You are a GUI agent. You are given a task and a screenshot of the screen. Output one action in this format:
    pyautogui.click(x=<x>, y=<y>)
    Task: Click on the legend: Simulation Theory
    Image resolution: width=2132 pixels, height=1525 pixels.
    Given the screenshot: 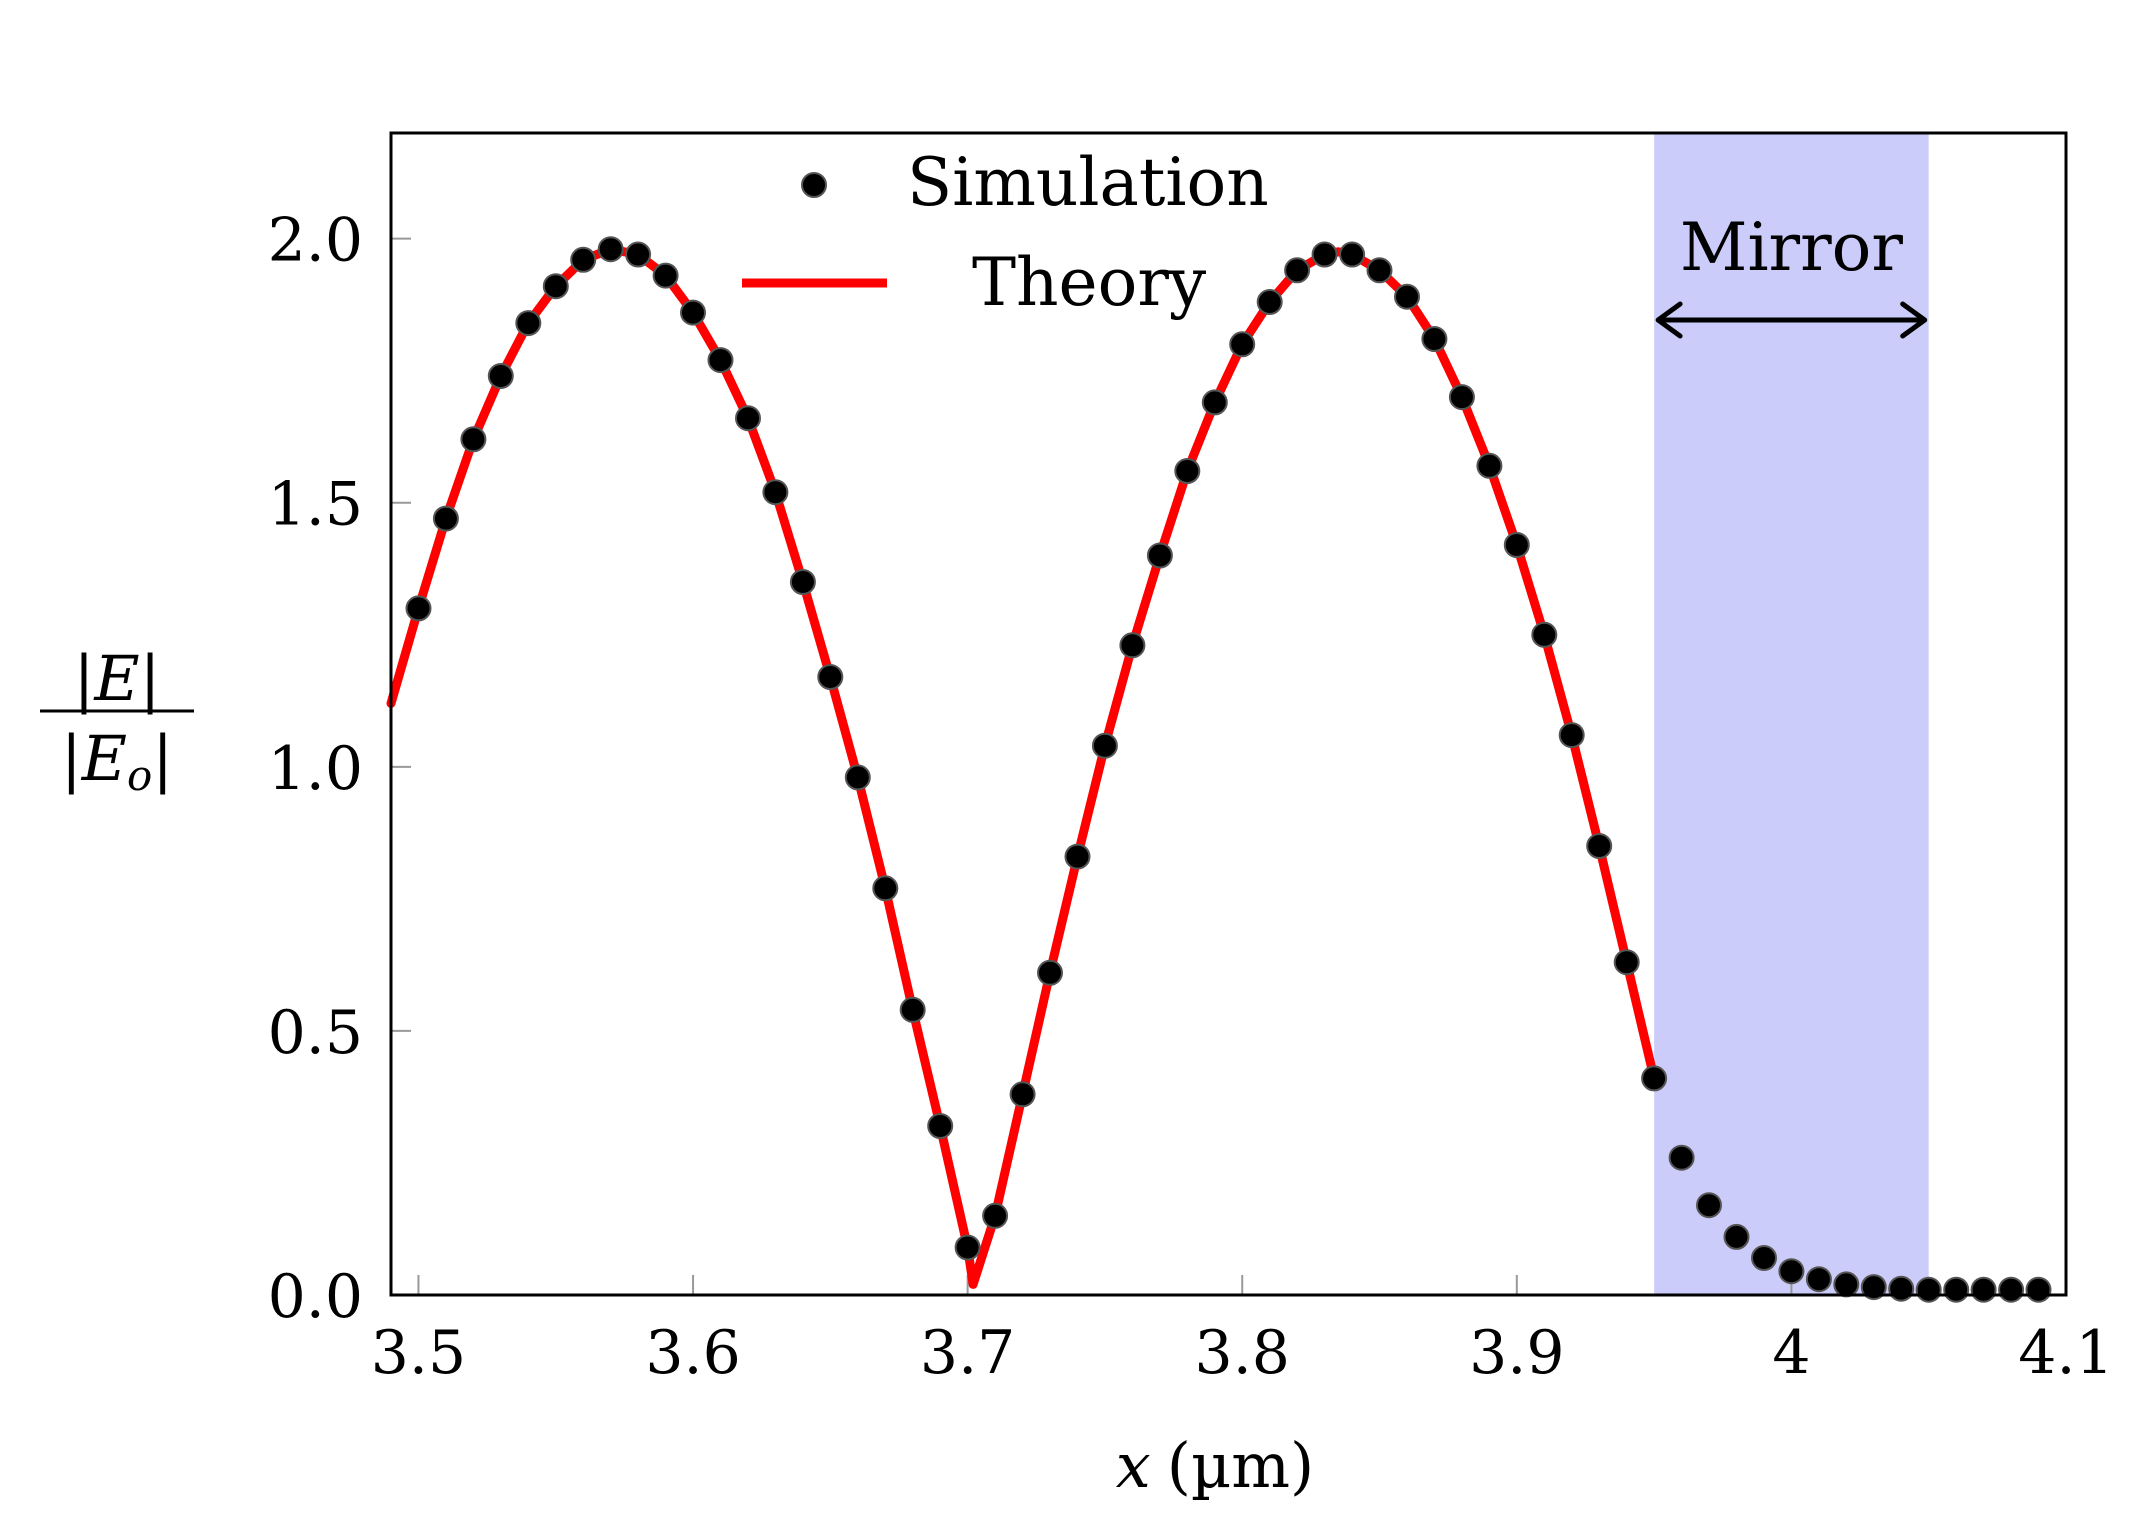 What is the action you would take?
    pyautogui.click(x=1005, y=232)
    